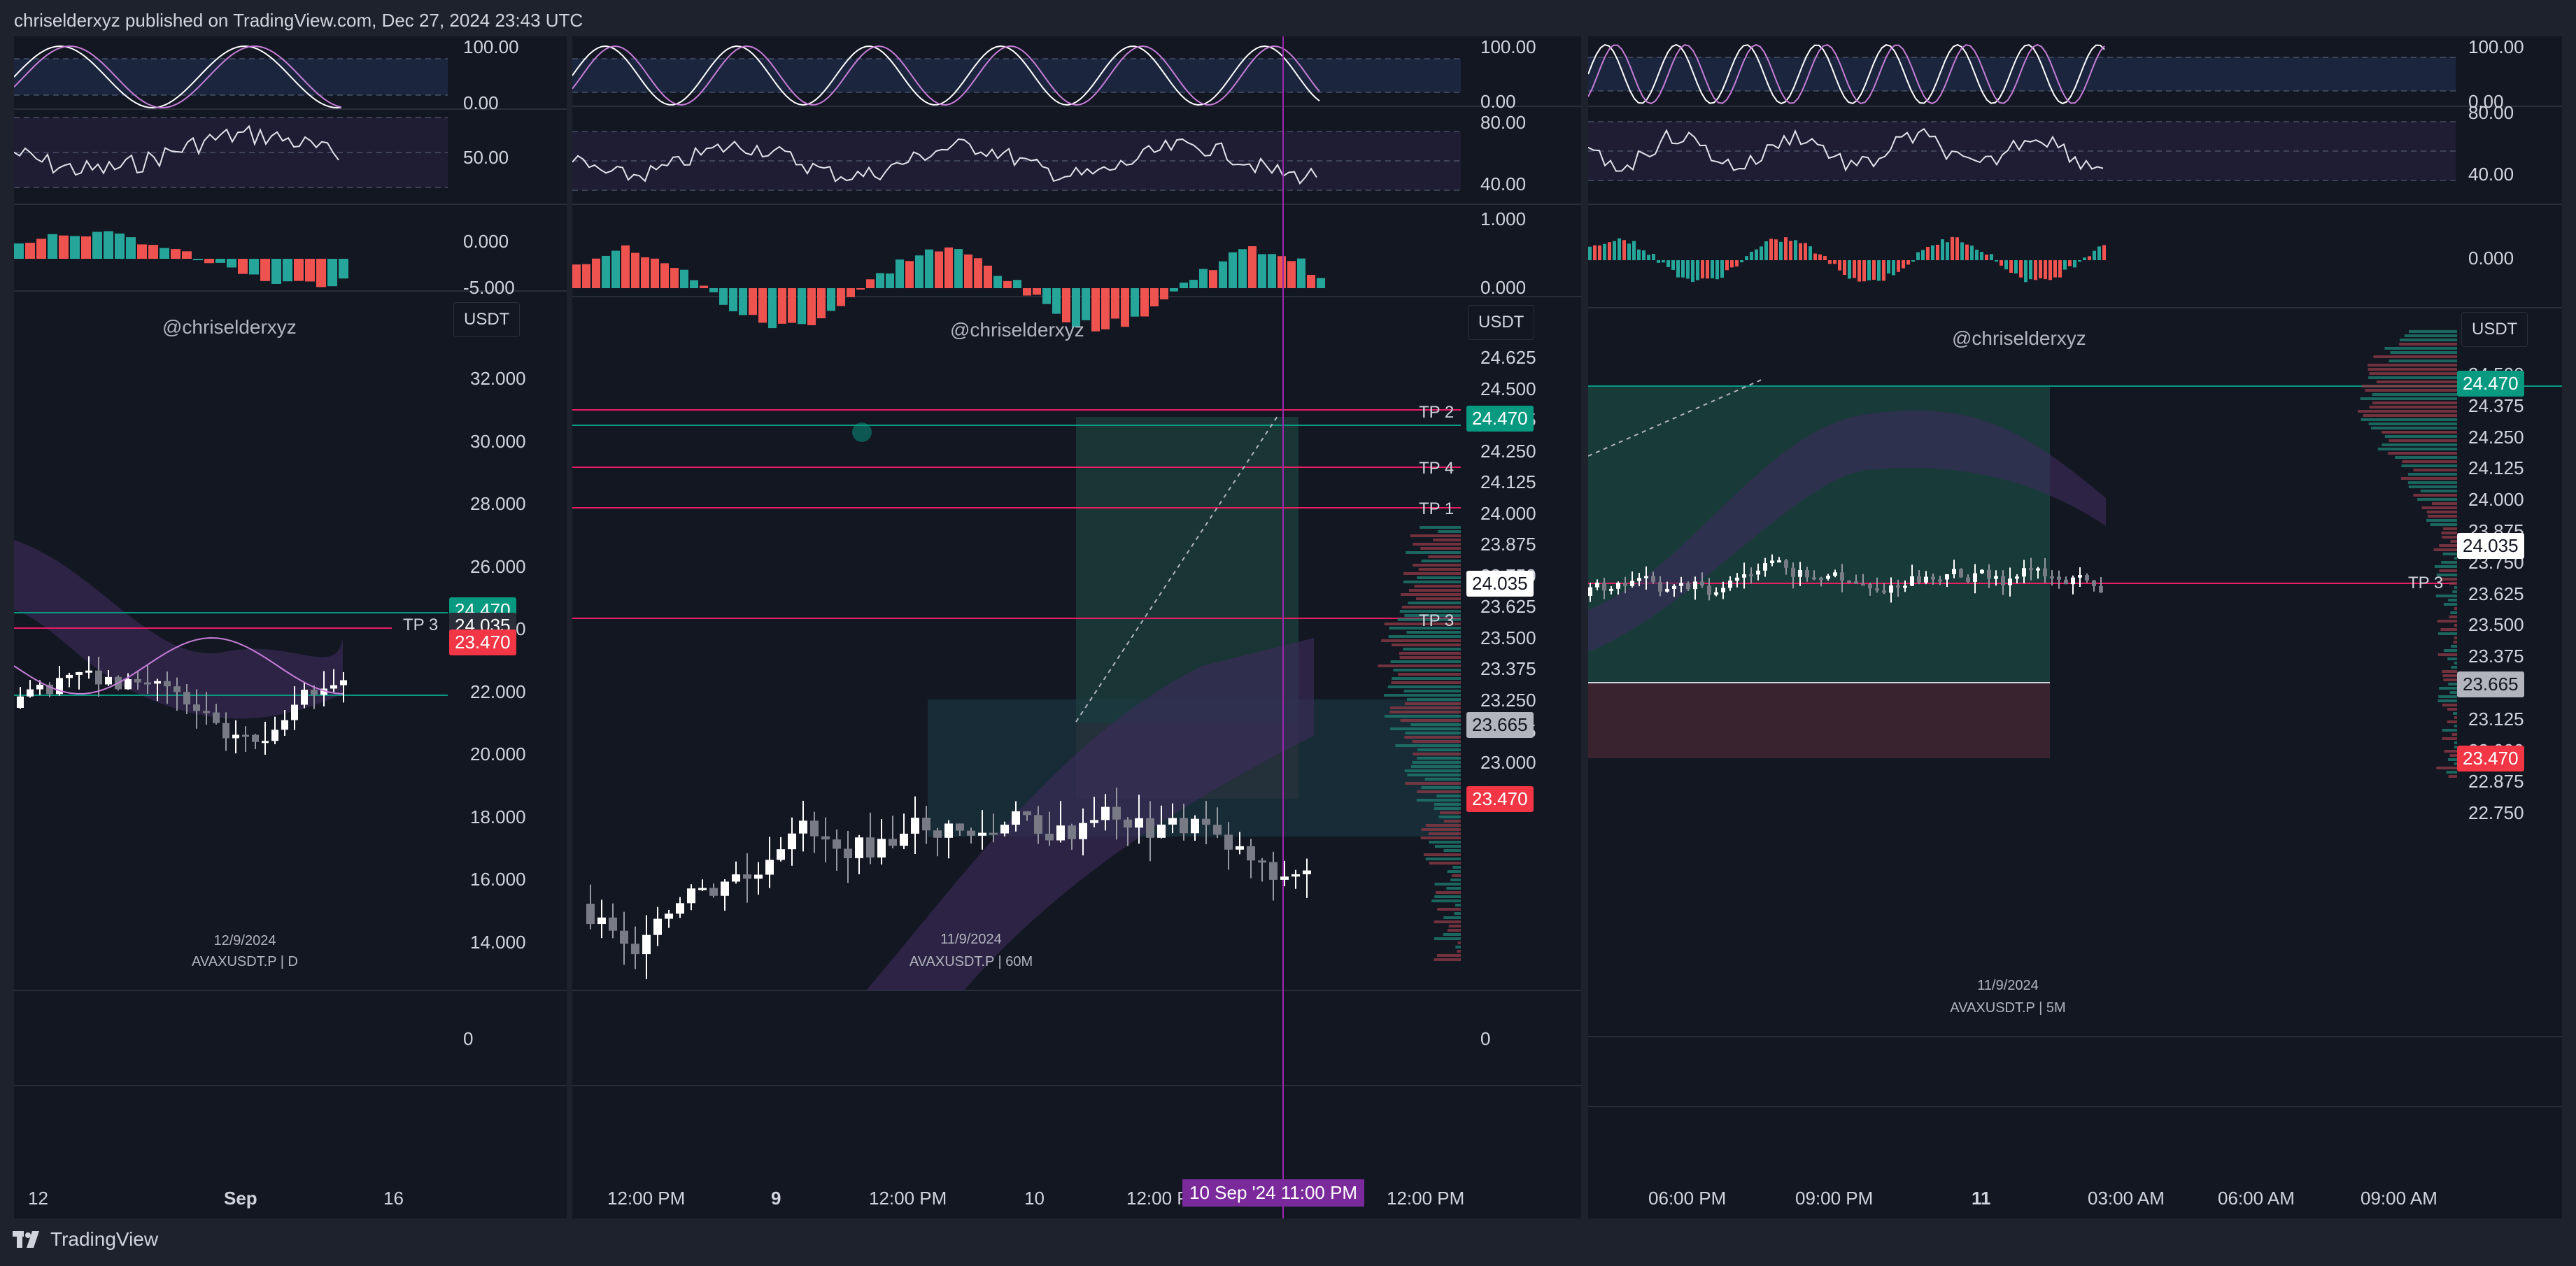 This screenshot has height=1266, width=2576. What do you see at coordinates (1981, 1198) in the screenshot?
I see `time-label: 11` at bounding box center [1981, 1198].